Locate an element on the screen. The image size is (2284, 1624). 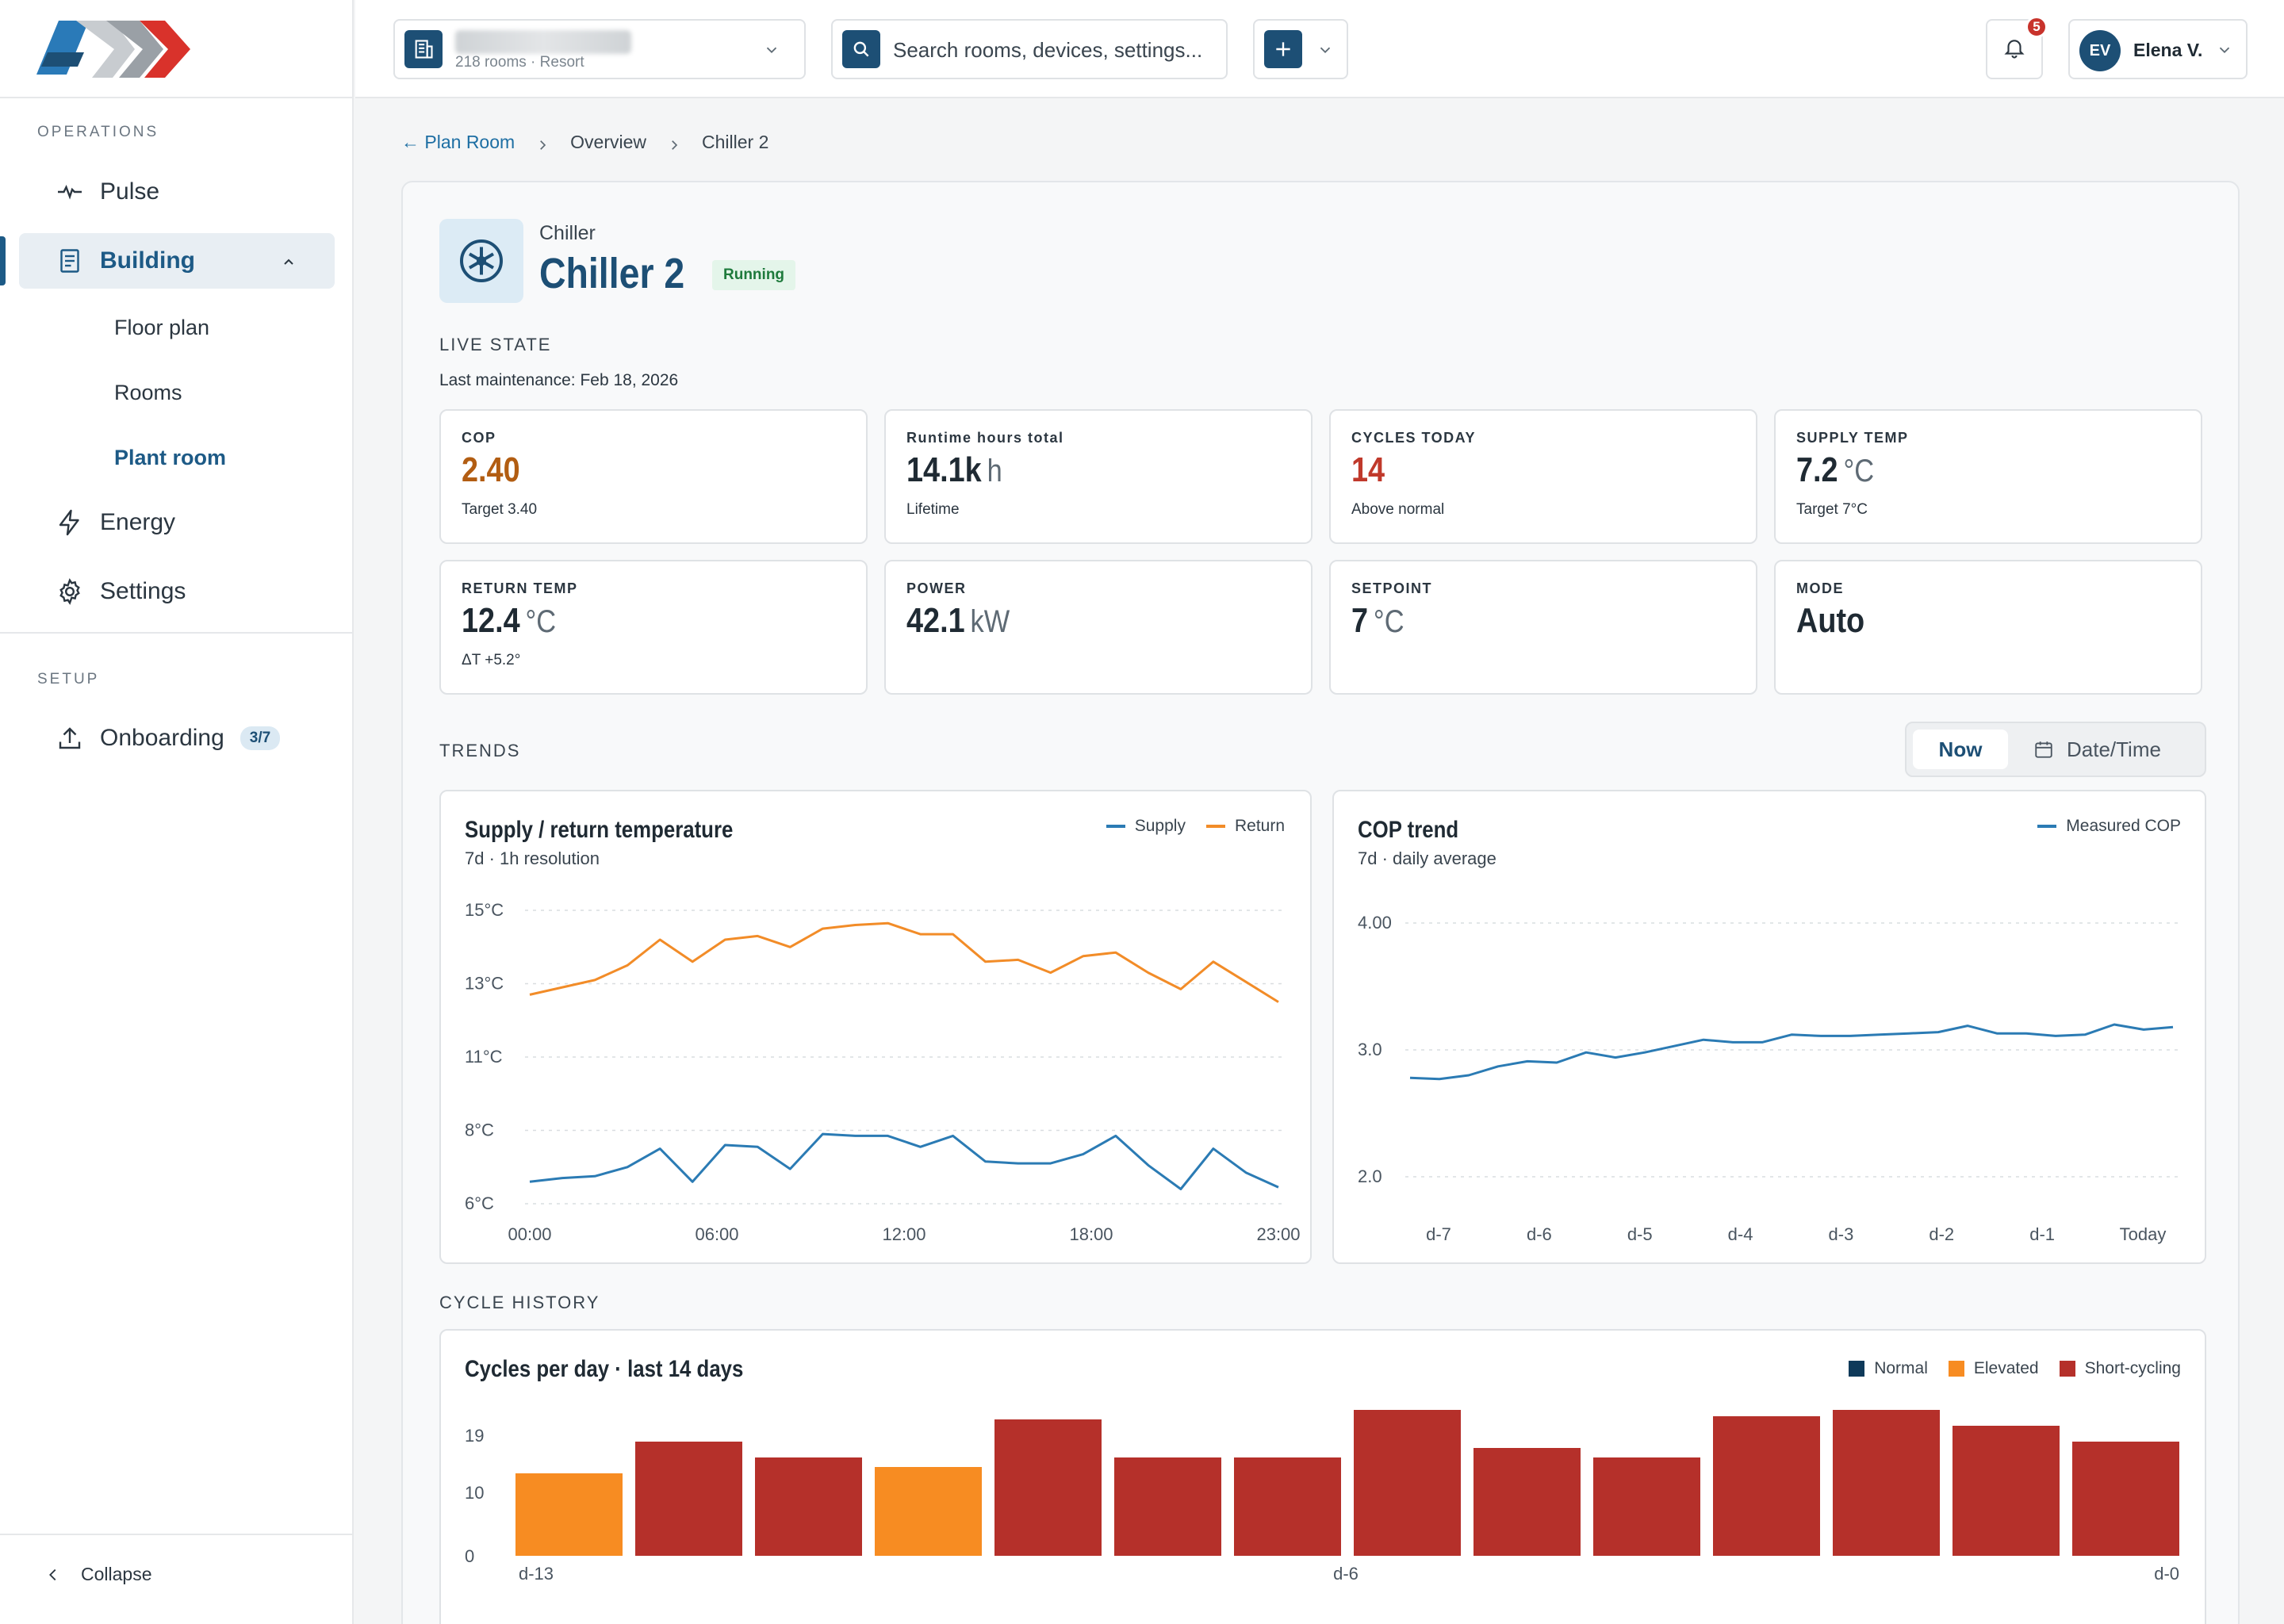
legend-label: Measured COP is located at coordinates (2123, 826).